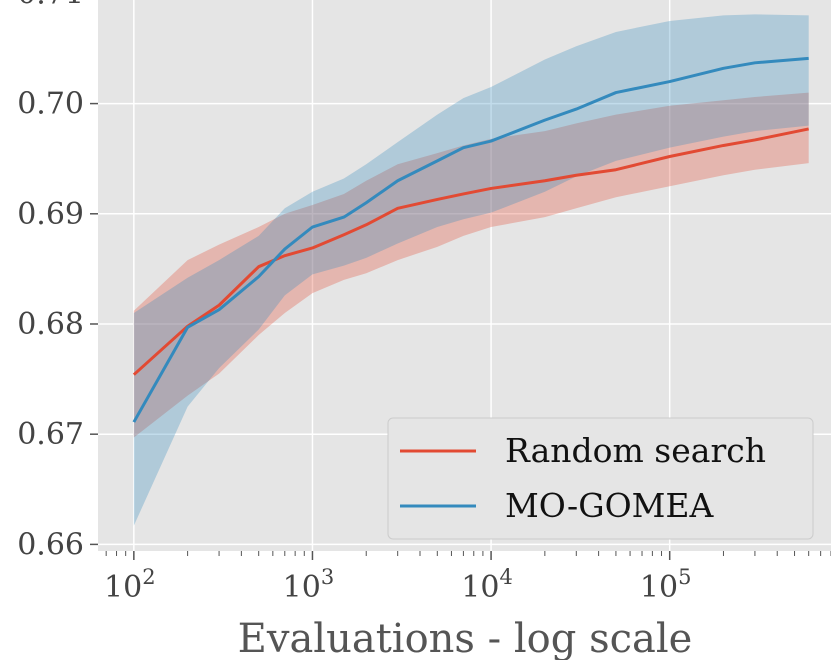 This screenshot has width=831, height=660. I want to click on legend-frame, so click(600, 478).